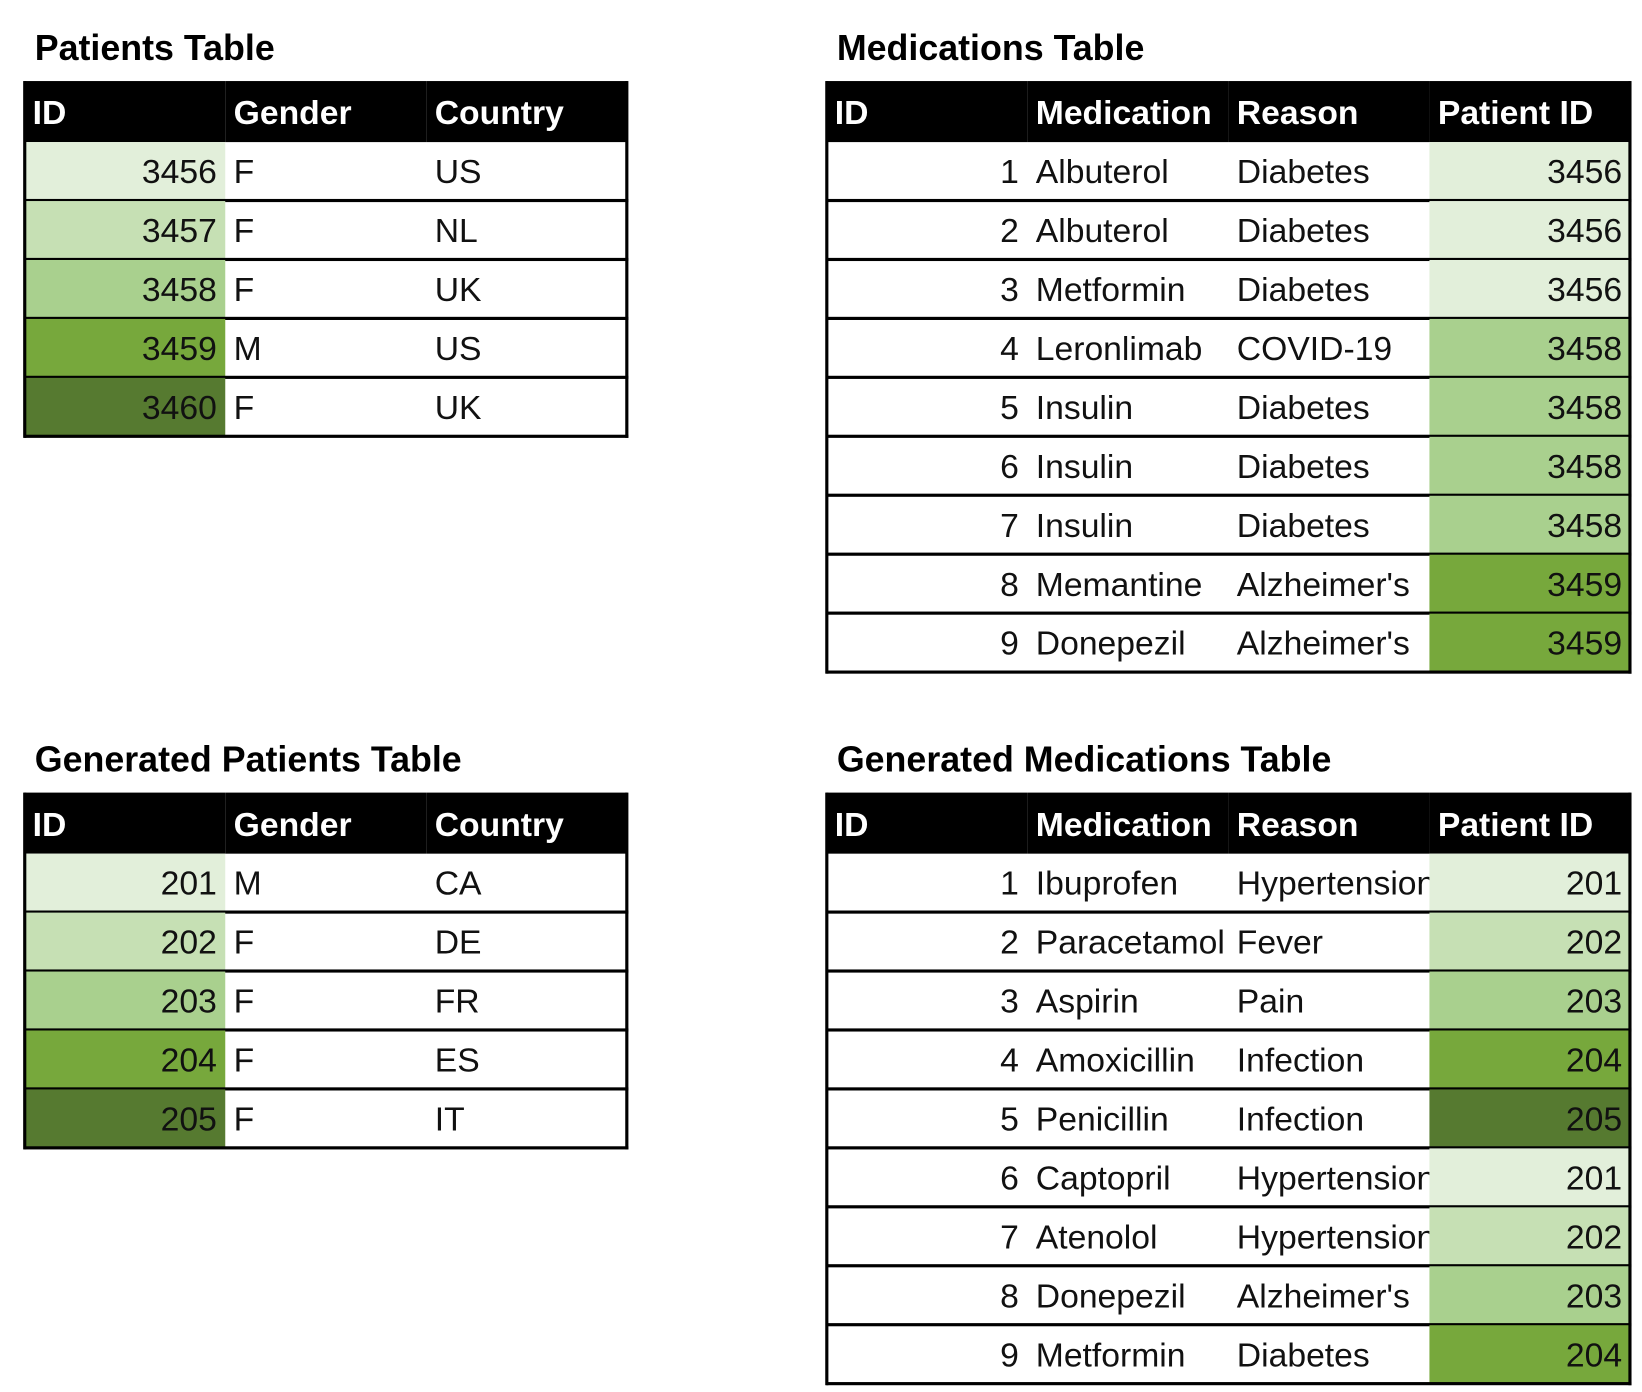 This screenshot has height=1392, width=1642. I want to click on table-title: Generated Patients Table, so click(248, 759).